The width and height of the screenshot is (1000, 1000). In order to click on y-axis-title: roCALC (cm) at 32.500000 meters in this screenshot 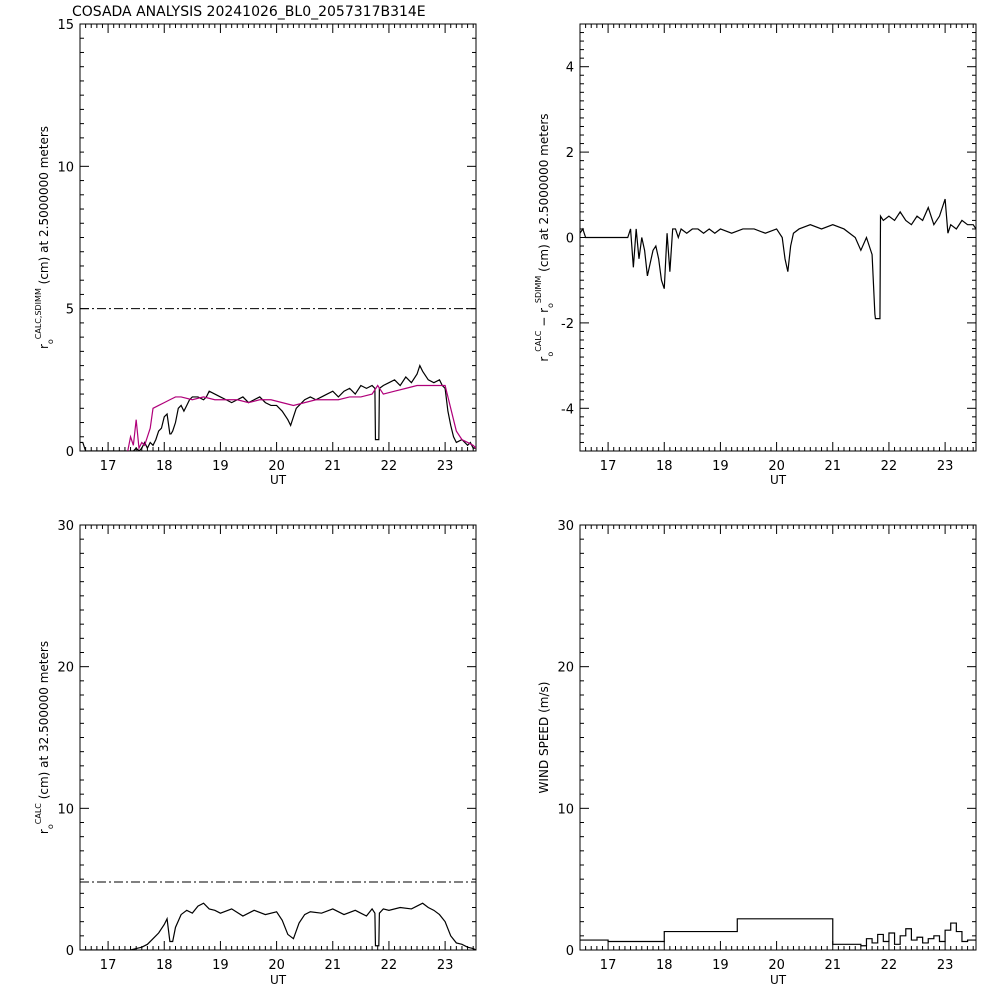, I will do `click(44, 737)`.